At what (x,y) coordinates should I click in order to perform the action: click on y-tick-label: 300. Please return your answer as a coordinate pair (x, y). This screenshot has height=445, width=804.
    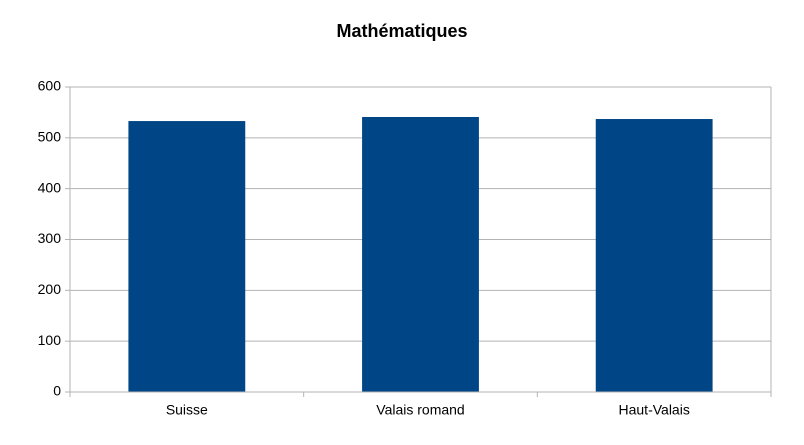
    Looking at the image, I should click on (50, 238).